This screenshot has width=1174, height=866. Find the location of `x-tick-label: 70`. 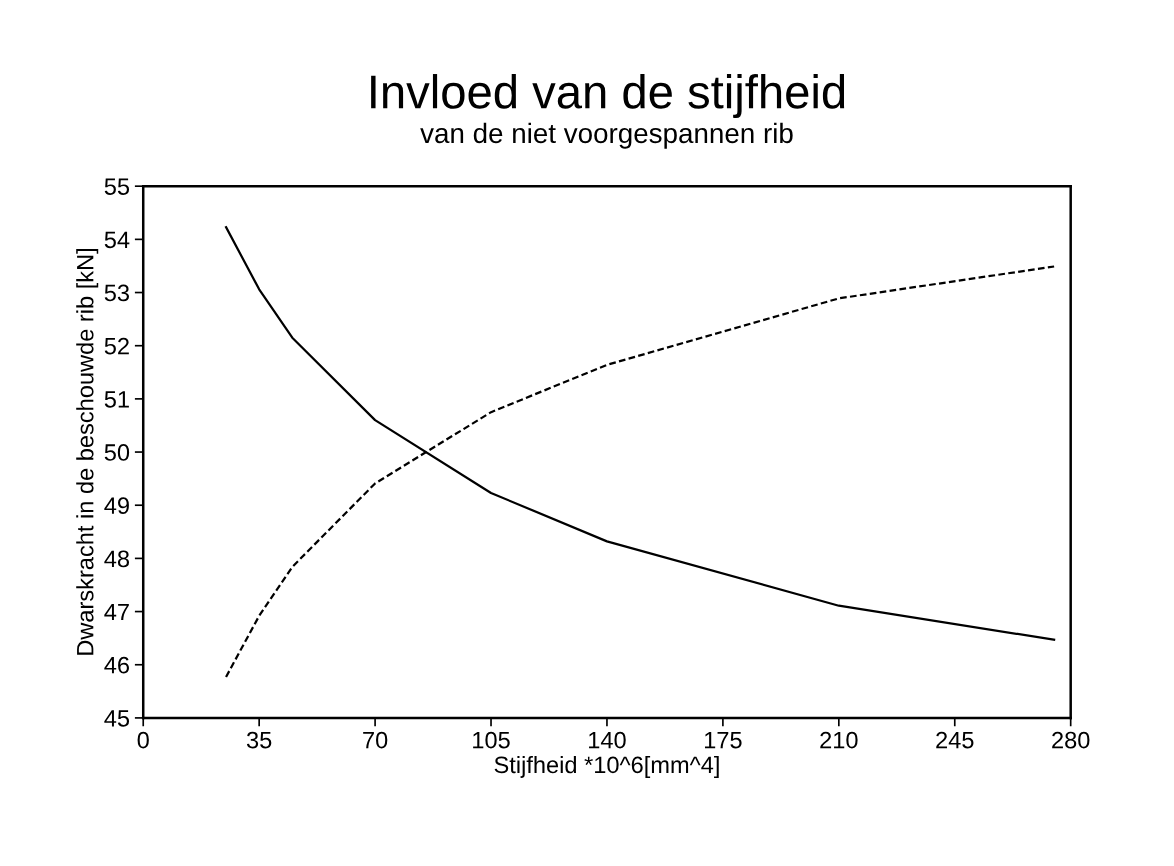

x-tick-label: 70 is located at coordinates (375, 740).